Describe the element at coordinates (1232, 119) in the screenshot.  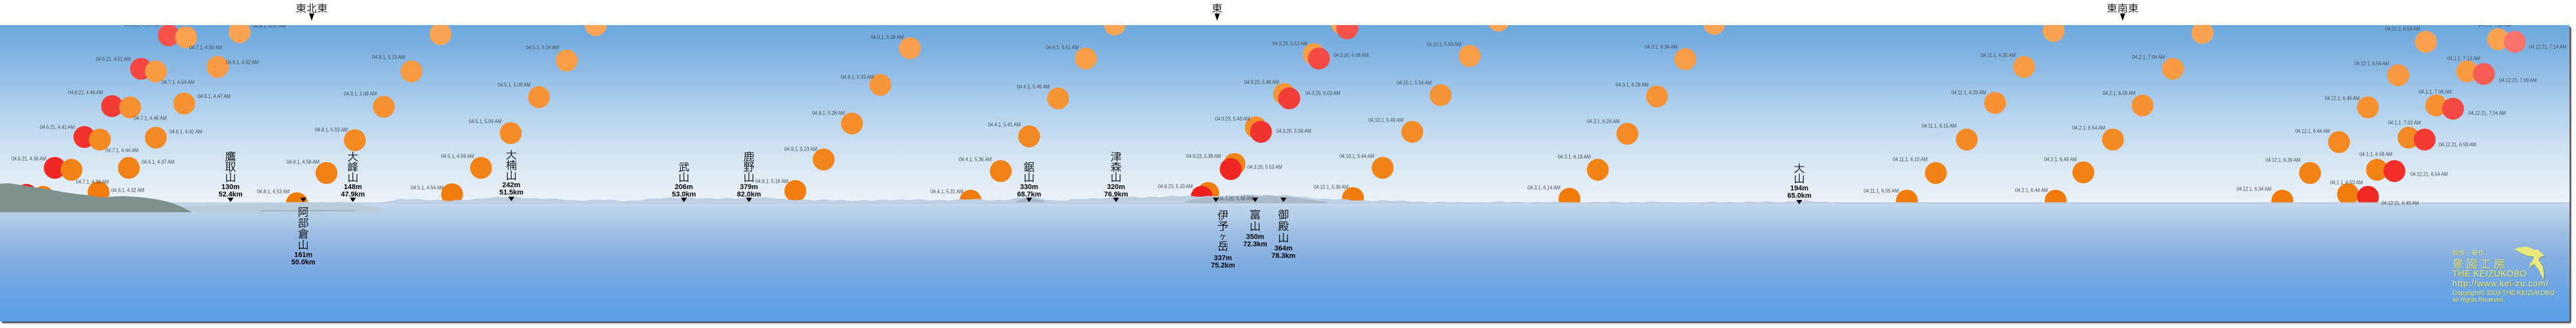
I see `svg-text: 04.9.23, 5.43 AM` at that location.